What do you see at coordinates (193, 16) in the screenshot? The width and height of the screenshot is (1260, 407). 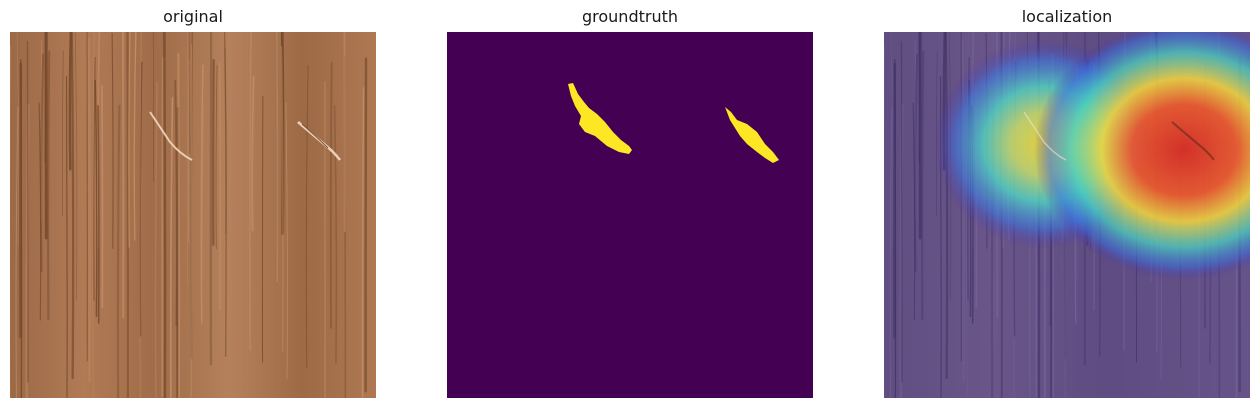 I see `original-title: original` at bounding box center [193, 16].